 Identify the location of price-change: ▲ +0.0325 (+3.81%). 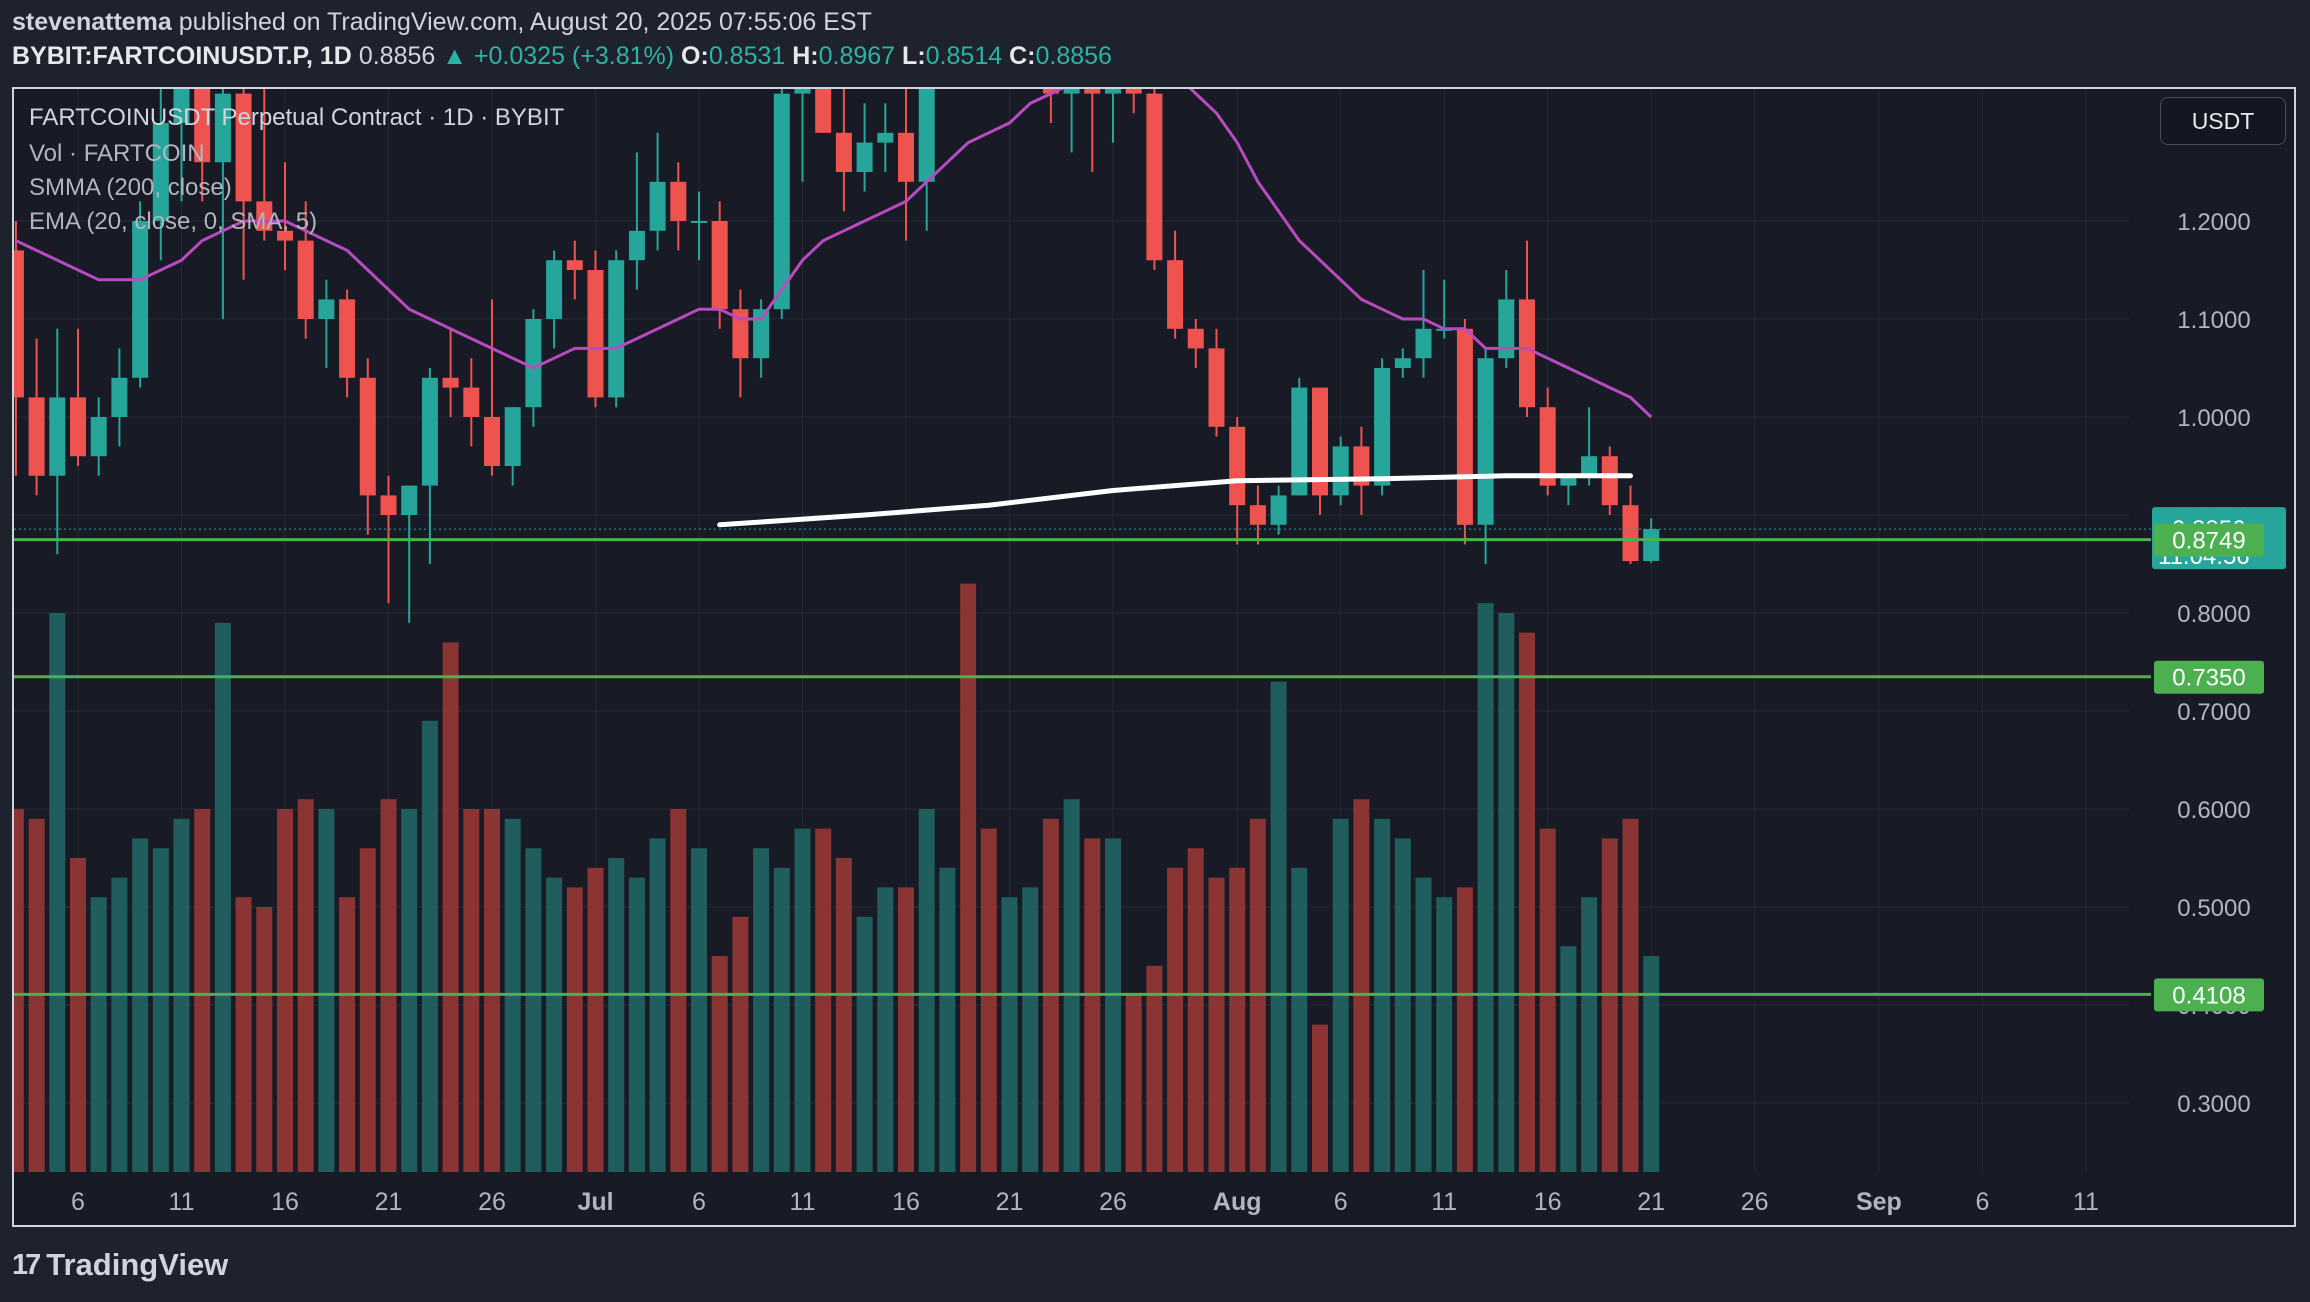
(558, 56).